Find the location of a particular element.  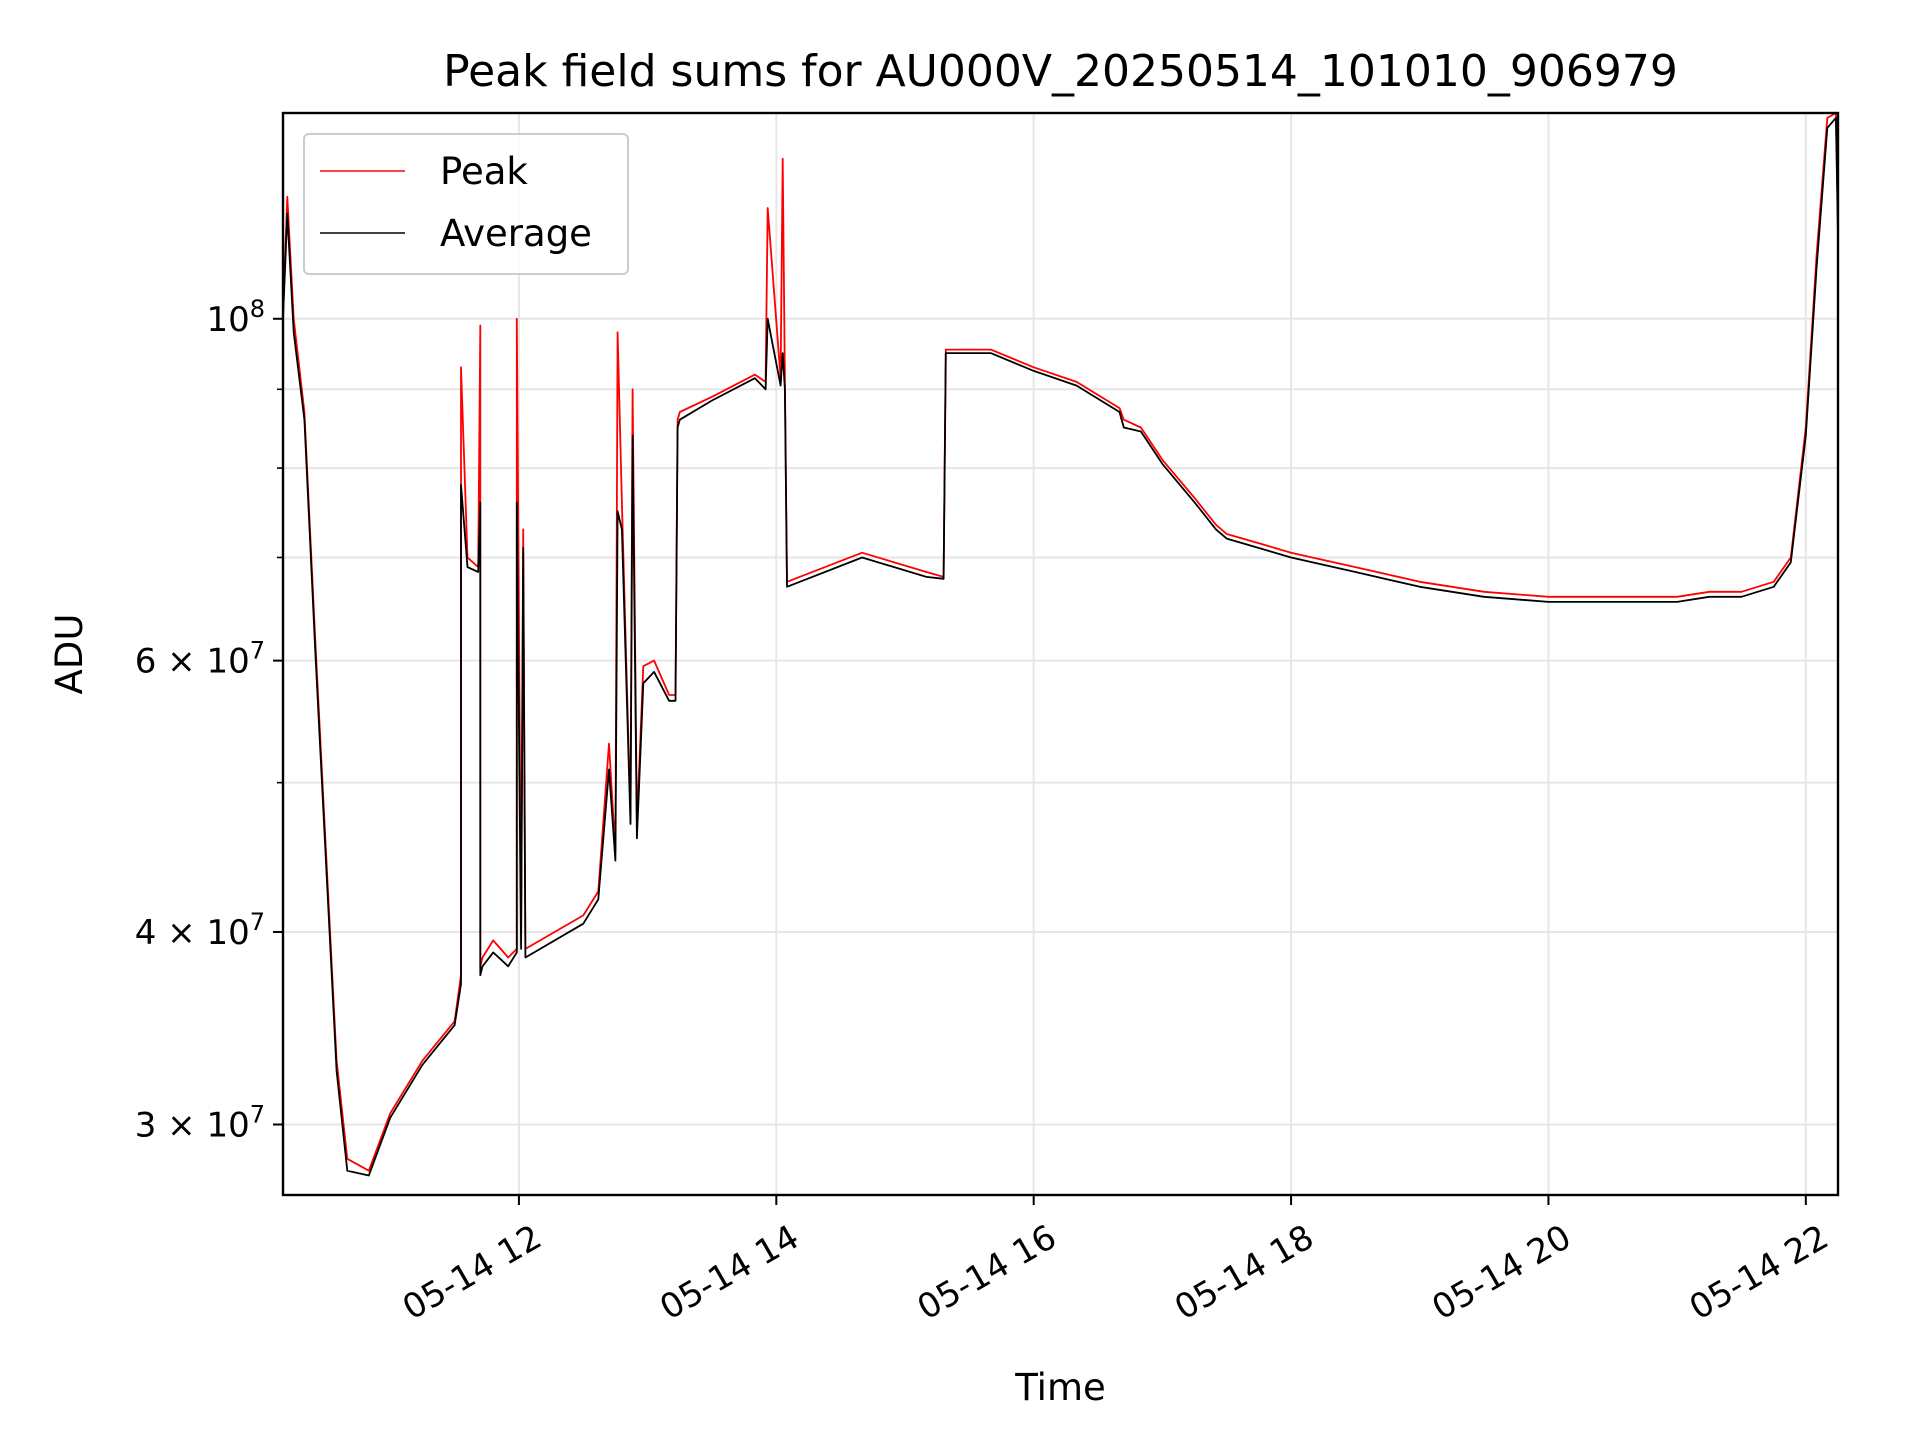

y-tick-label: 108 is located at coordinates (235, 317).